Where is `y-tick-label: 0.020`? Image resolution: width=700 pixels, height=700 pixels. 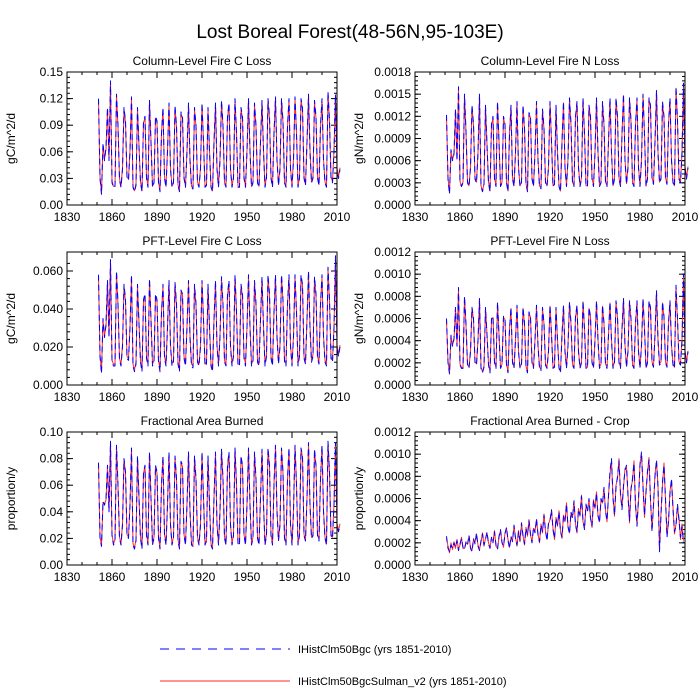
y-tick-label: 0.020 is located at coordinates (48, 347).